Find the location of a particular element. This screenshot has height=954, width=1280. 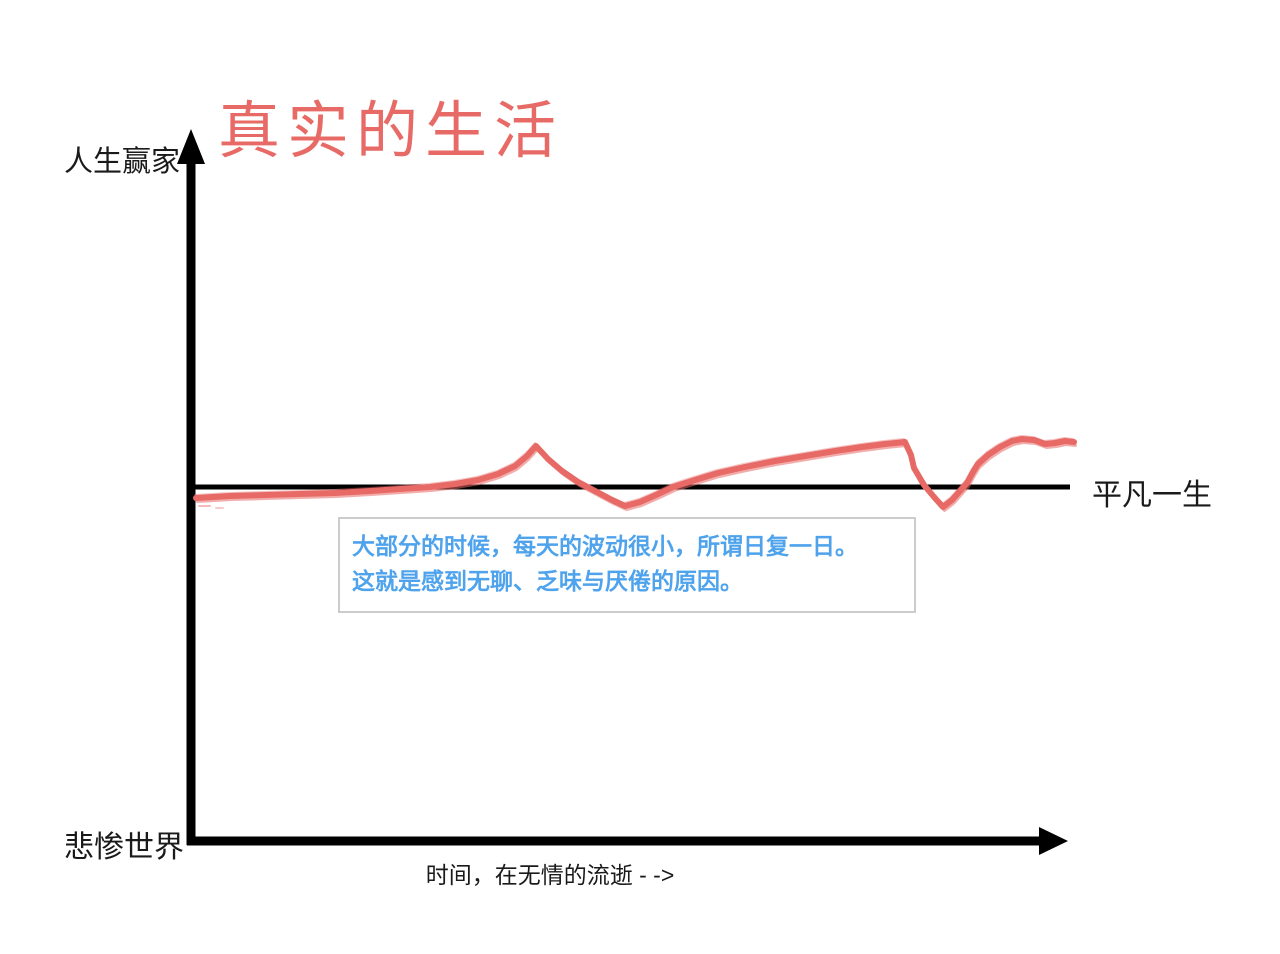

y-axis-arrow-icon is located at coordinates (191, 146).